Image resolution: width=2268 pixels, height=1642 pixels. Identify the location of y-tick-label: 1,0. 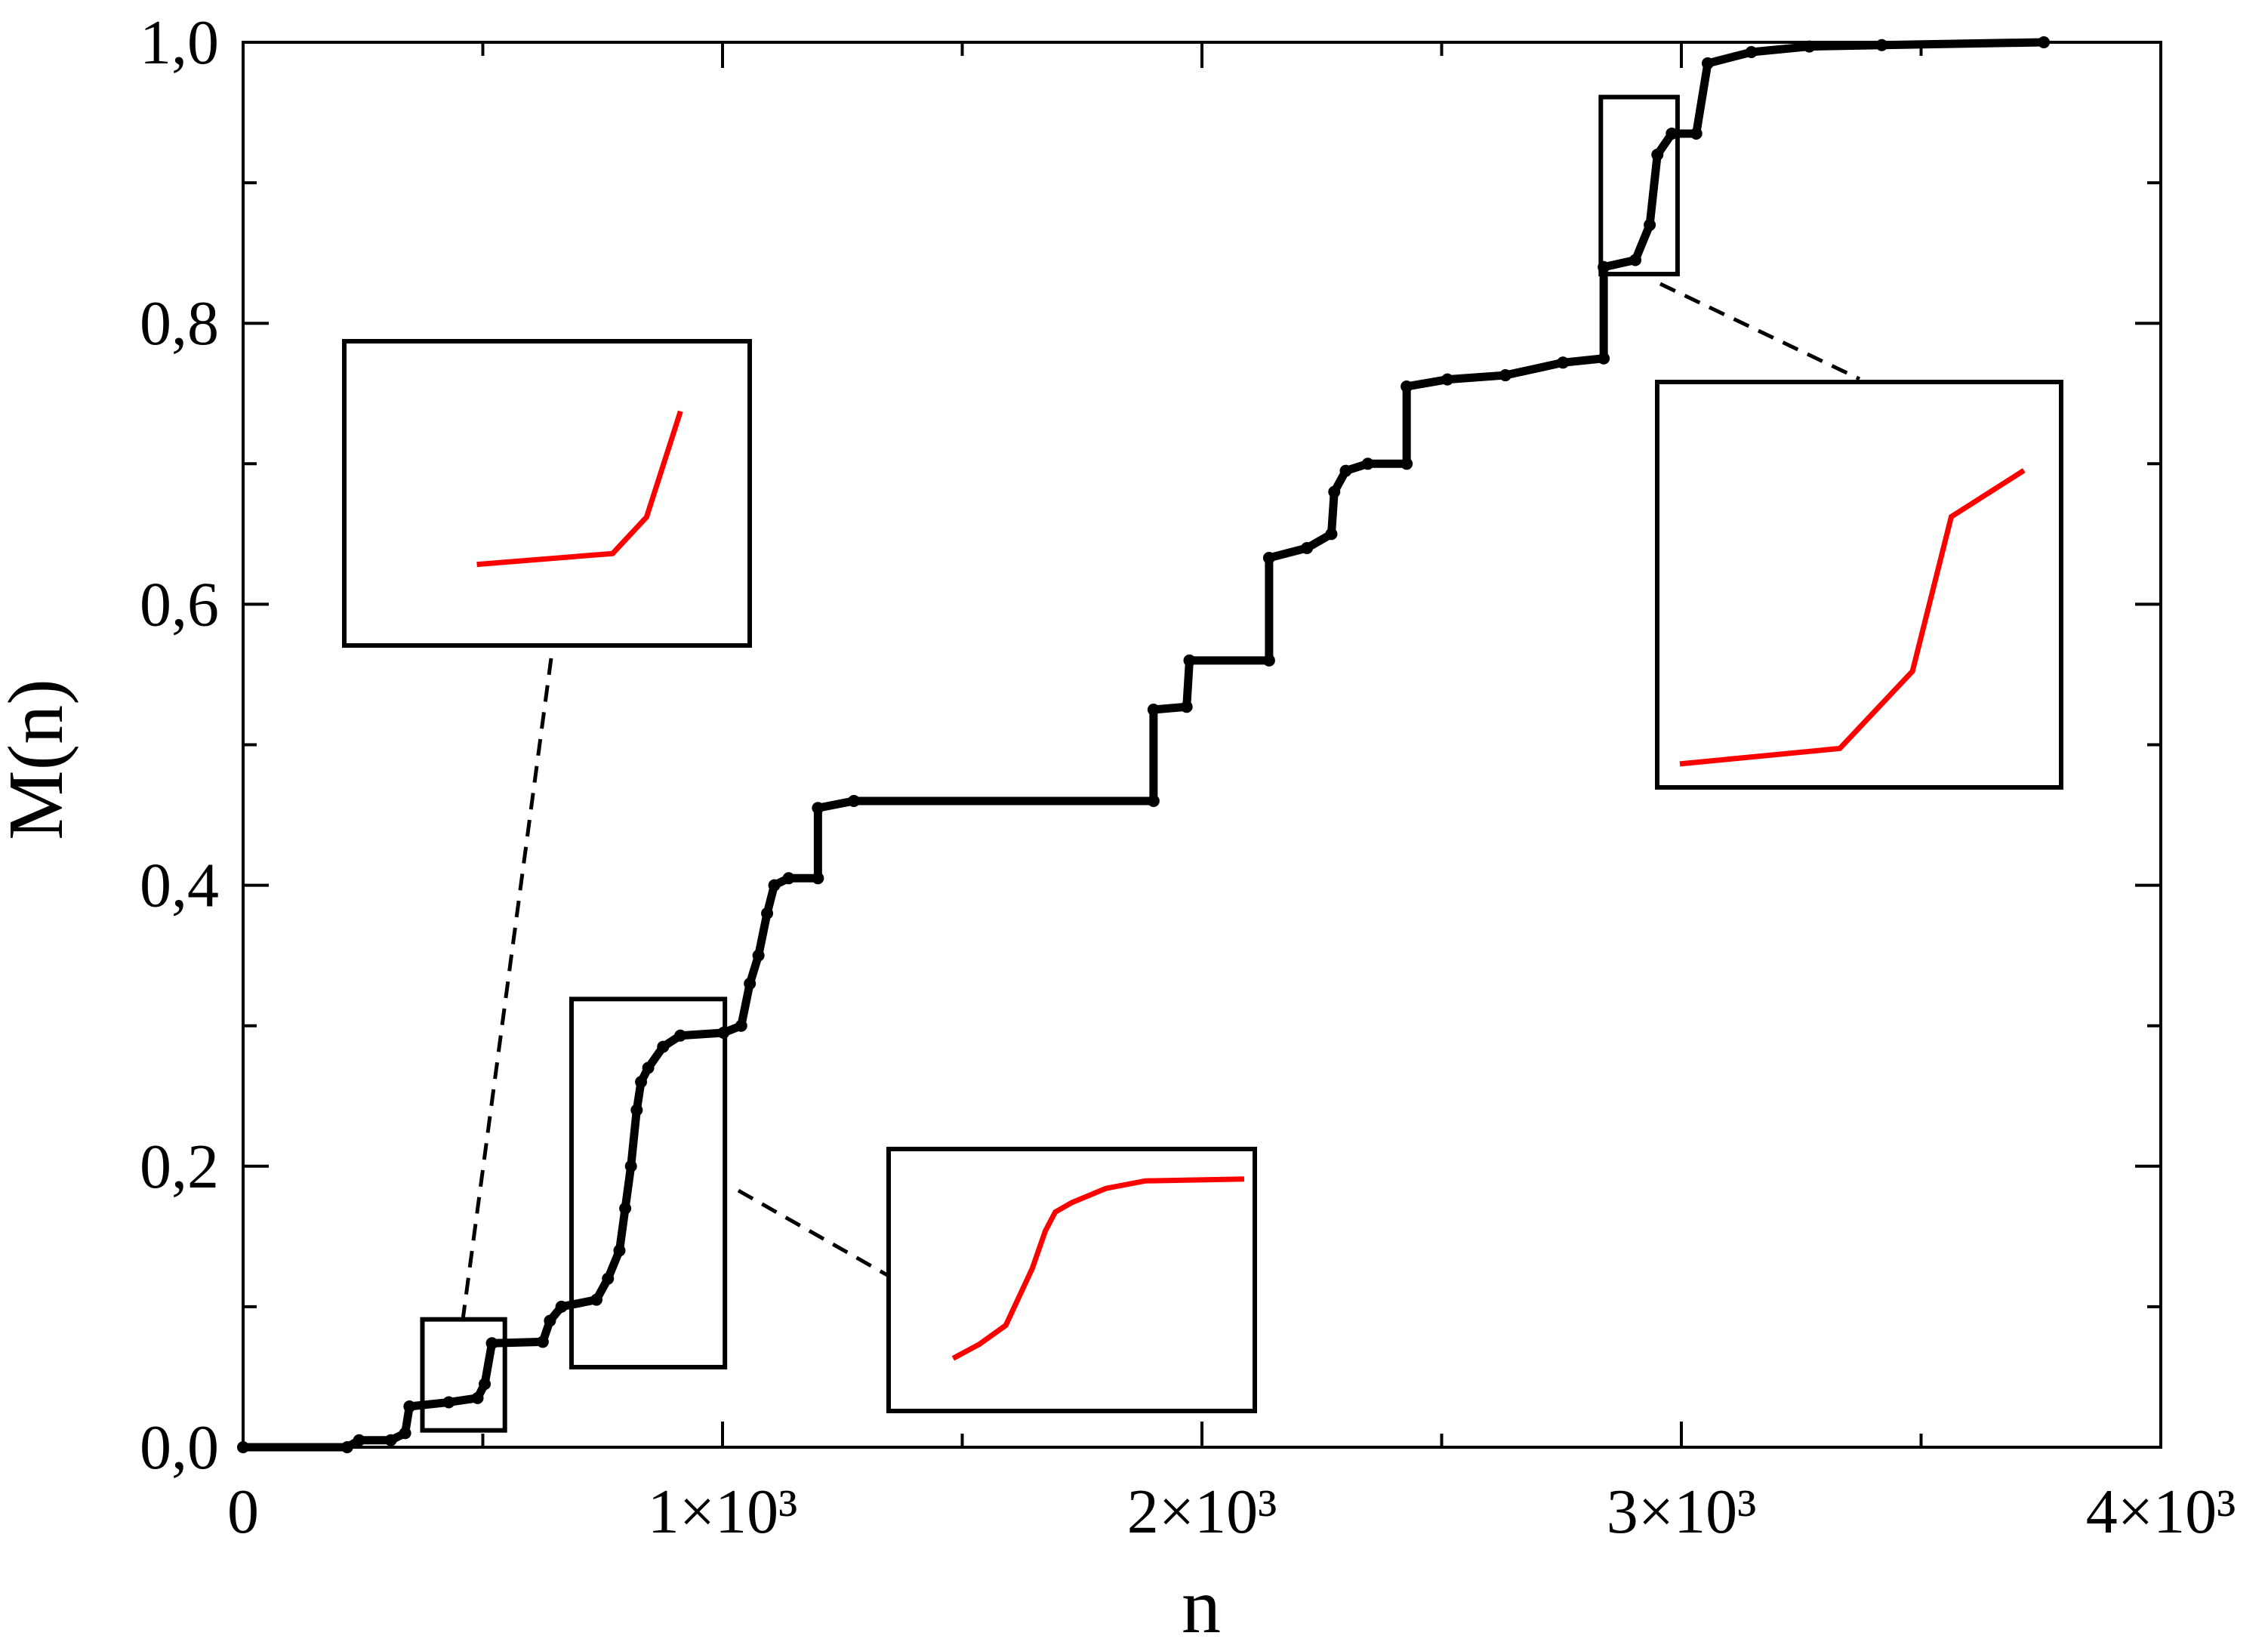
(179, 43).